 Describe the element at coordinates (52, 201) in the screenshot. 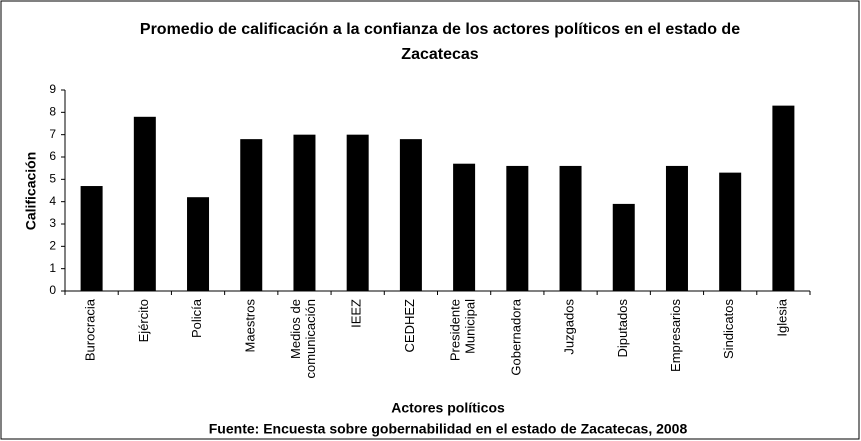

I see `y-tick-label: 4` at that location.